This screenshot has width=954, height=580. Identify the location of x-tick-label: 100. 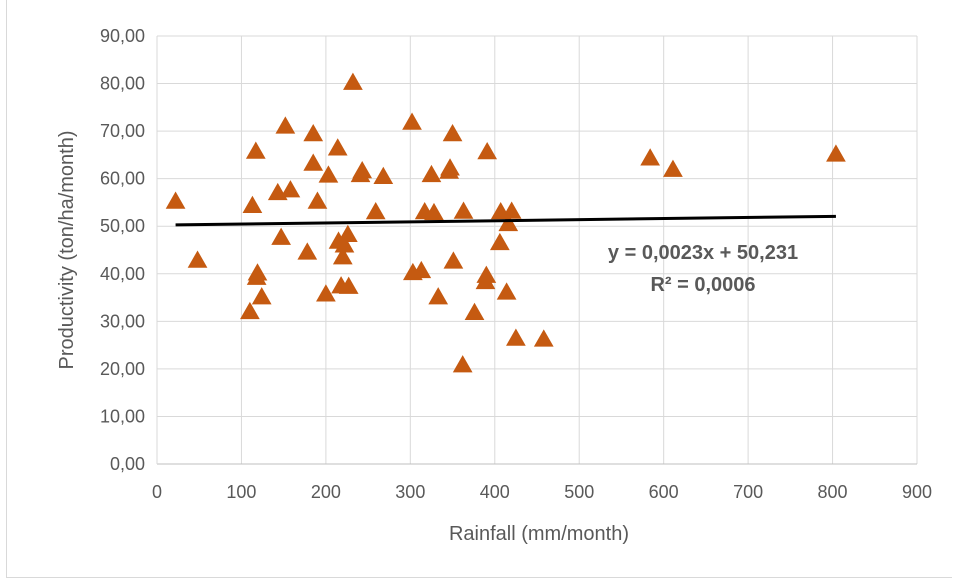
(241, 492).